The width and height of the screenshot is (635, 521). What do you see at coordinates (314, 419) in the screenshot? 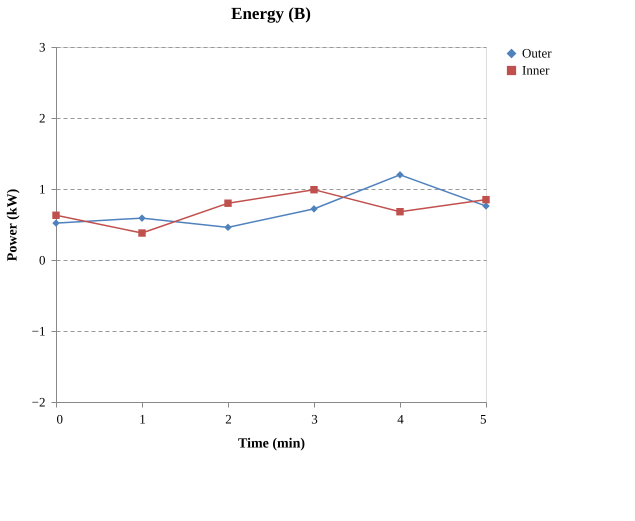
I see `x-tick-label: 3` at bounding box center [314, 419].